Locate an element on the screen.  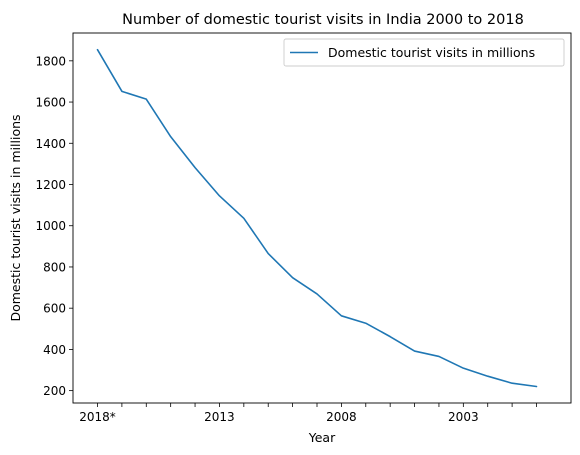
y-axis-label: Domestic tourist visits in millions is located at coordinates (15, 217).